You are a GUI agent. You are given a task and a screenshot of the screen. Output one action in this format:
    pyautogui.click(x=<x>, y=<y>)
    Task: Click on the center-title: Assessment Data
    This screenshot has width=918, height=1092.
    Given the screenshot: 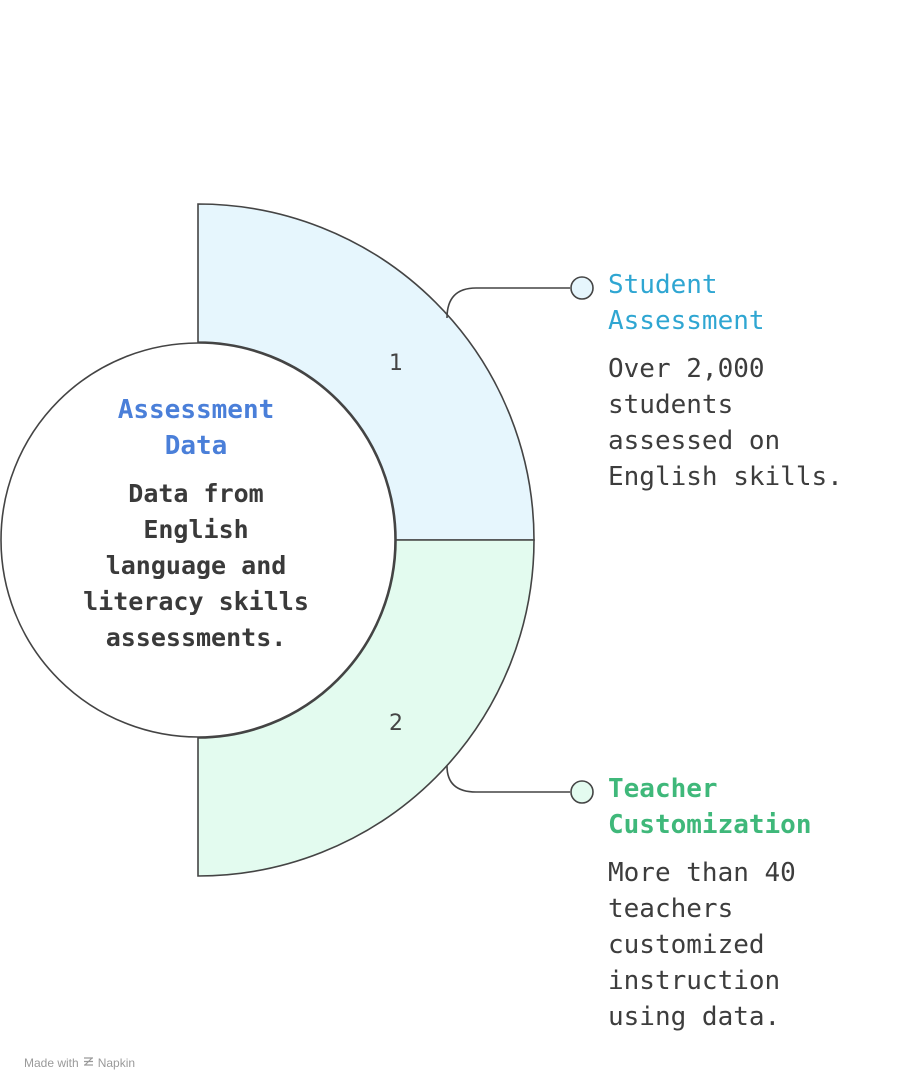 What is the action you would take?
    pyautogui.click(x=196, y=428)
    